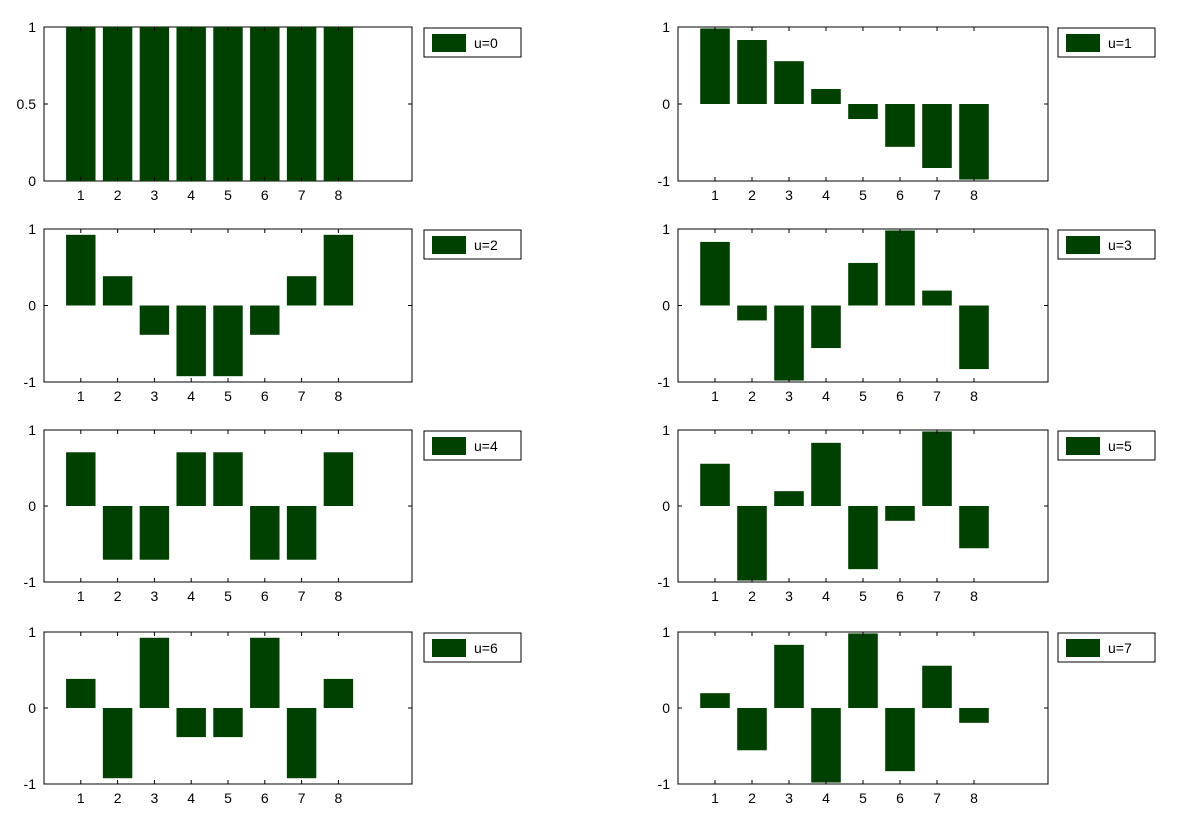 The width and height of the screenshot is (1180, 834). I want to click on subplot-2: 1 2 3 4 5 6 7 8 -1 0 1 u=2, so click(273, 312).